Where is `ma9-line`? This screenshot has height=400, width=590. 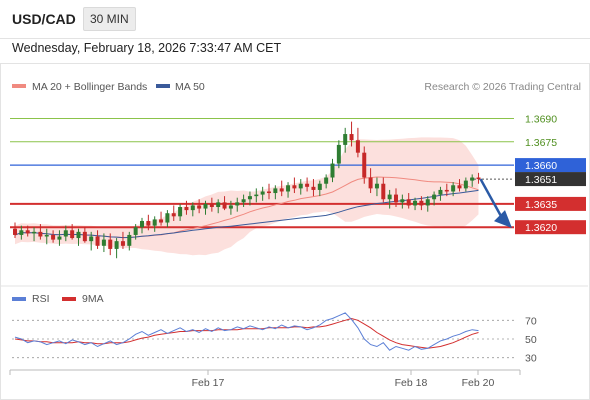 ma9-line is located at coordinates (246, 333).